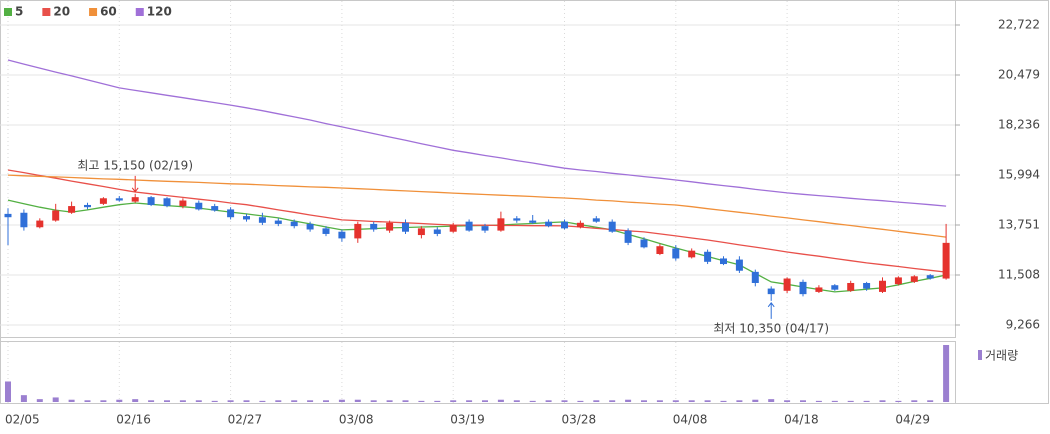  What do you see at coordinates (477, 206) in the screenshot?
I see `moving-average-line` at bounding box center [477, 206].